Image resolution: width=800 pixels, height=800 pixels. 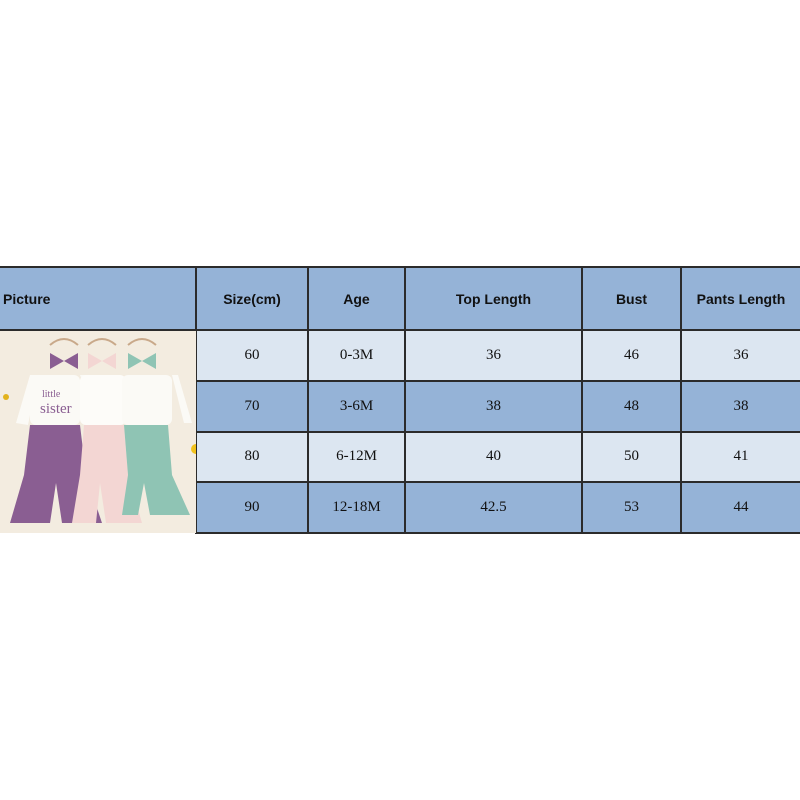 I want to click on cell-top-length: 38, so click(x=493, y=406).